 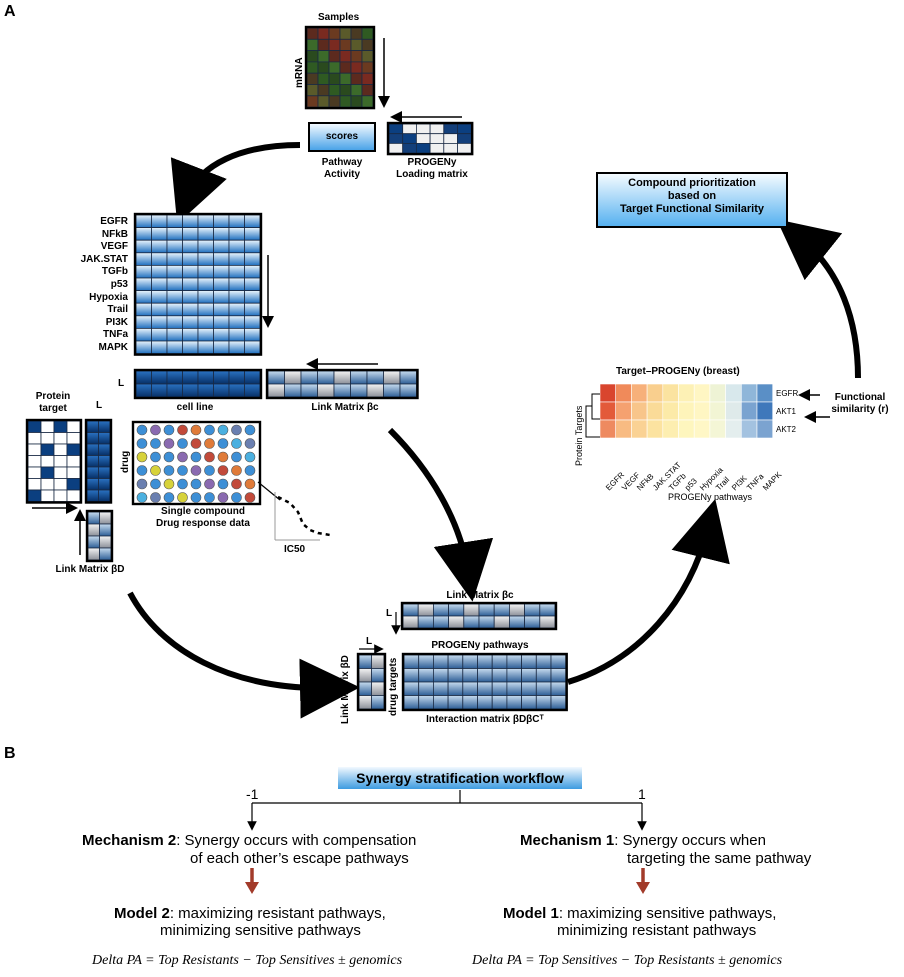 I want to click on pathway-row-label: Hypoxia, so click(x=108, y=297).